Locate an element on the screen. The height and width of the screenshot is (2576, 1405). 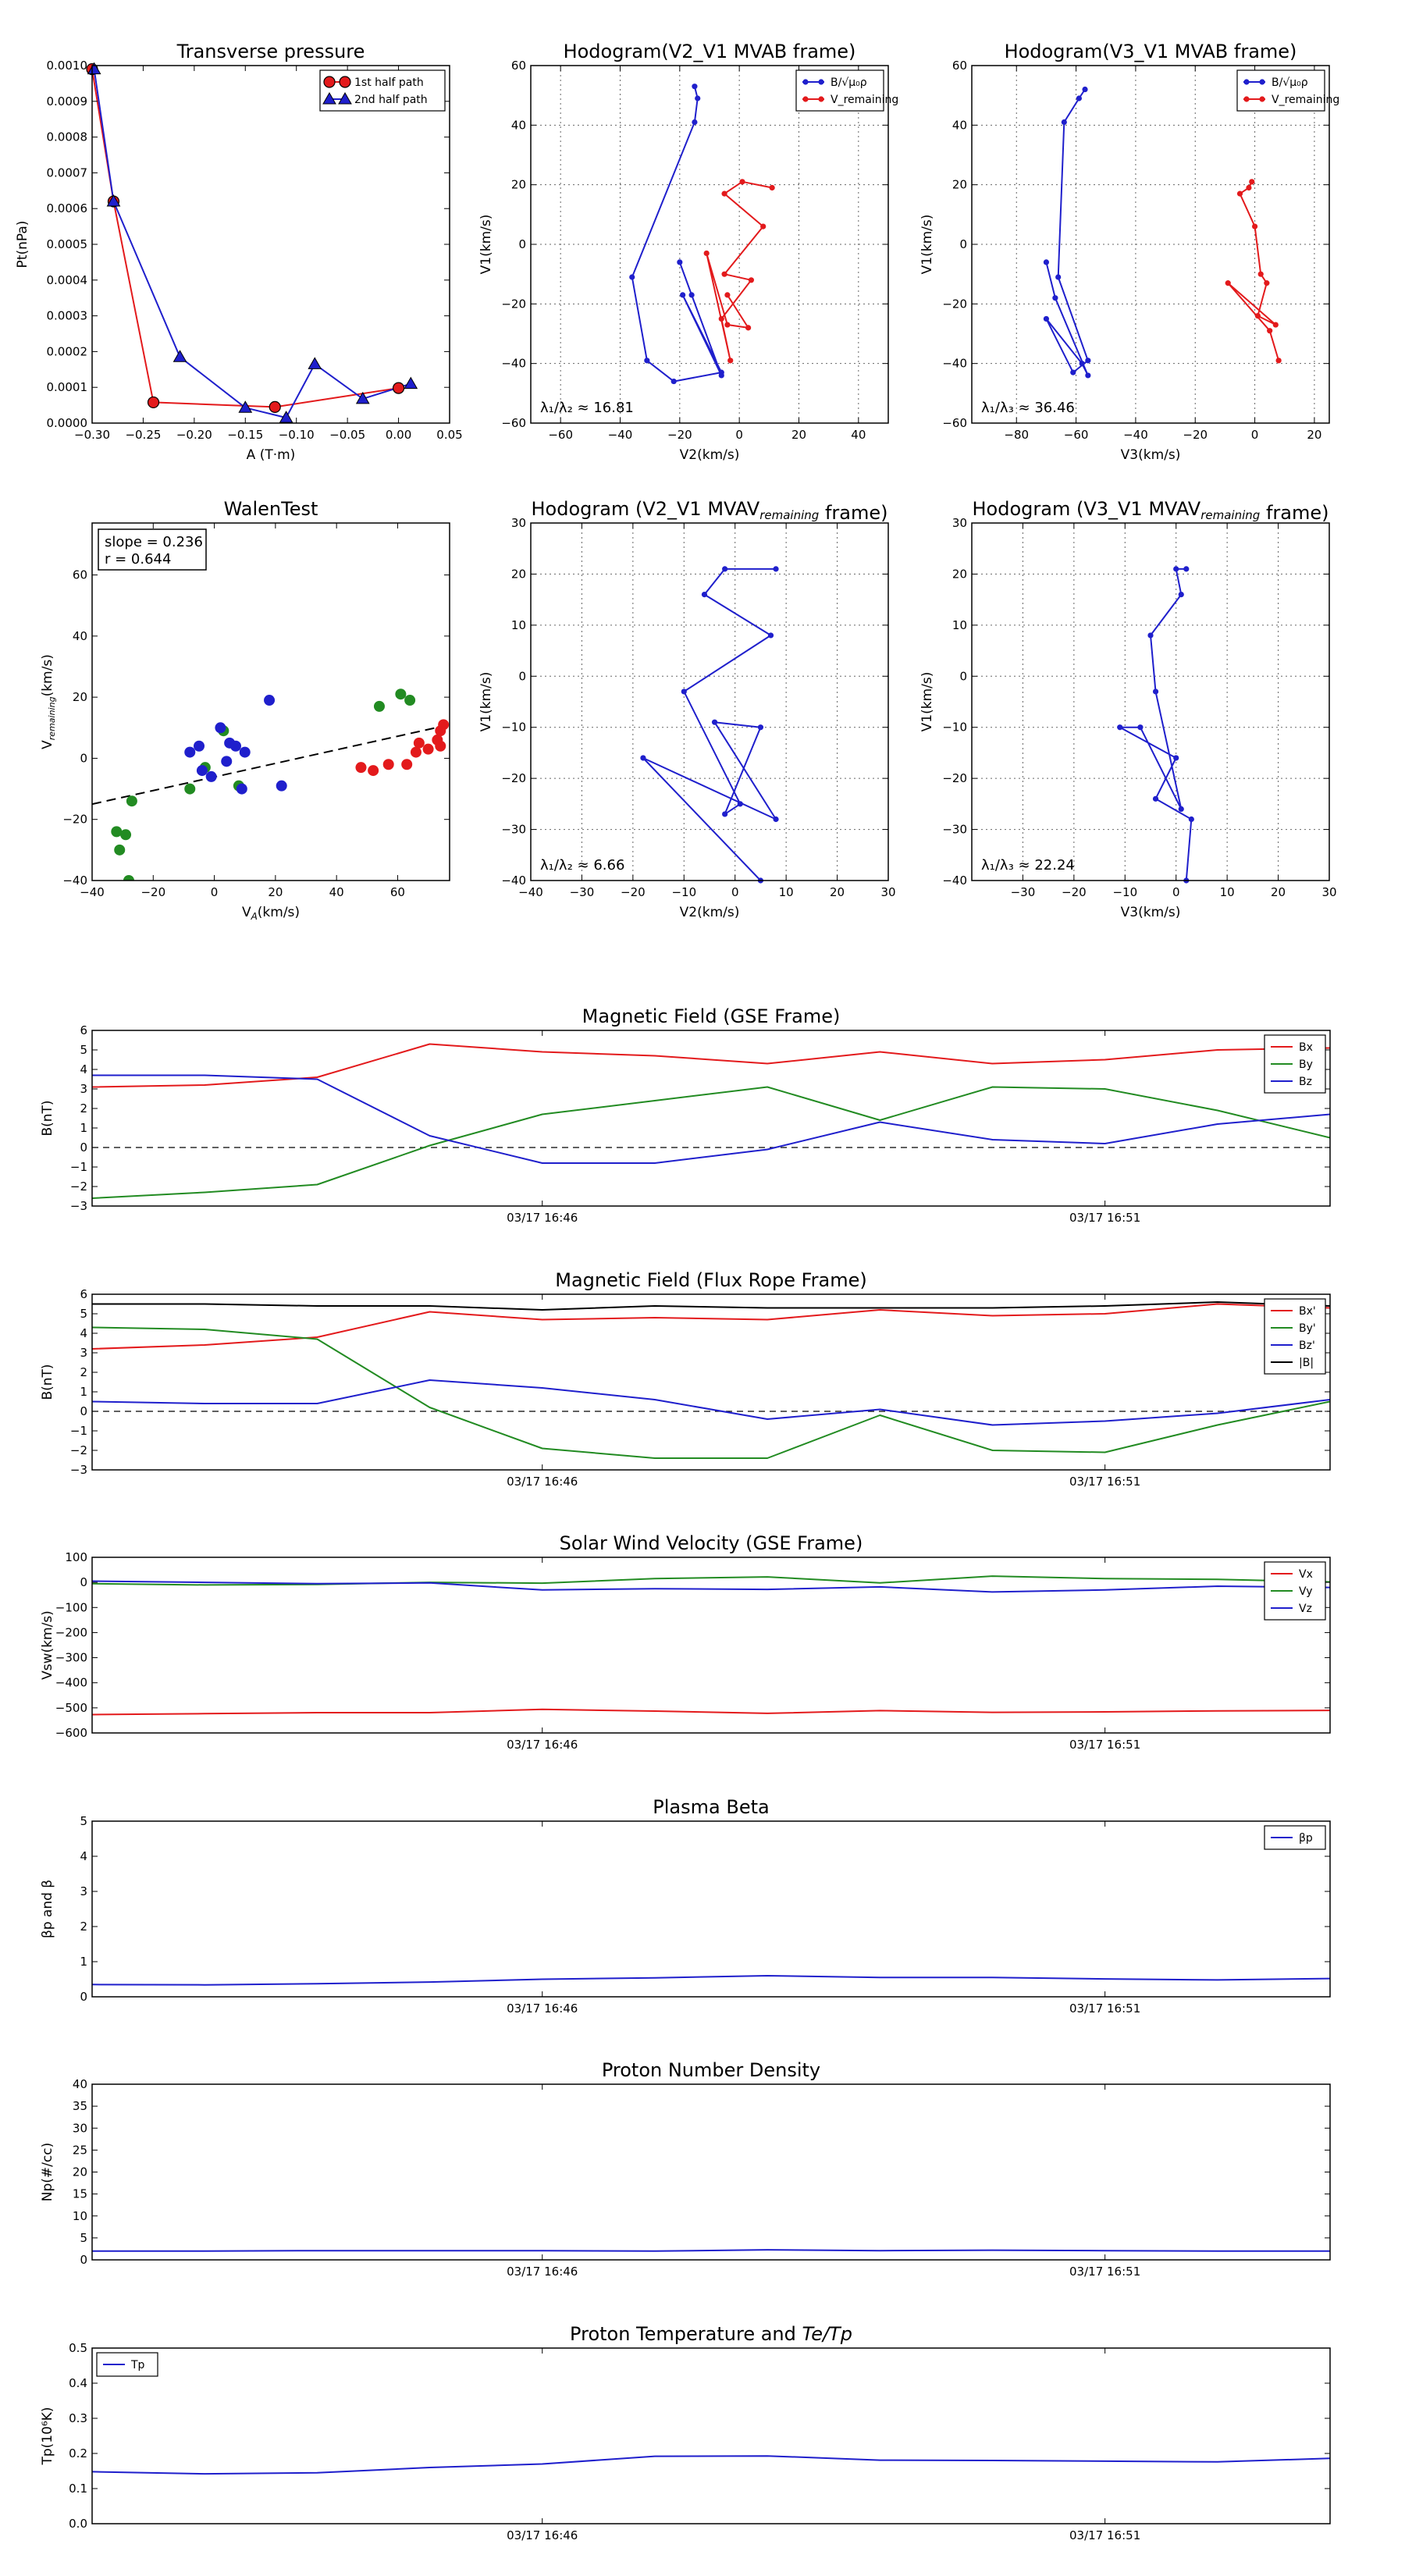
y-tick-label: 0.0007 is located at coordinates (68, 172).